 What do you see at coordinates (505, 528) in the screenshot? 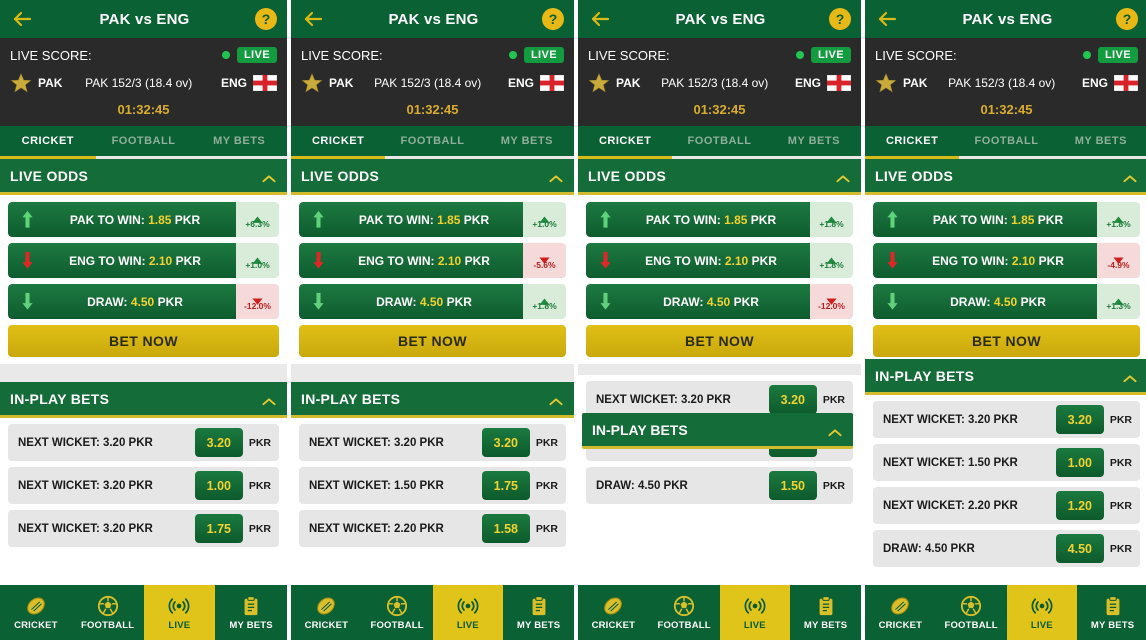
I see `inplay-odd-button: 1.58` at bounding box center [505, 528].